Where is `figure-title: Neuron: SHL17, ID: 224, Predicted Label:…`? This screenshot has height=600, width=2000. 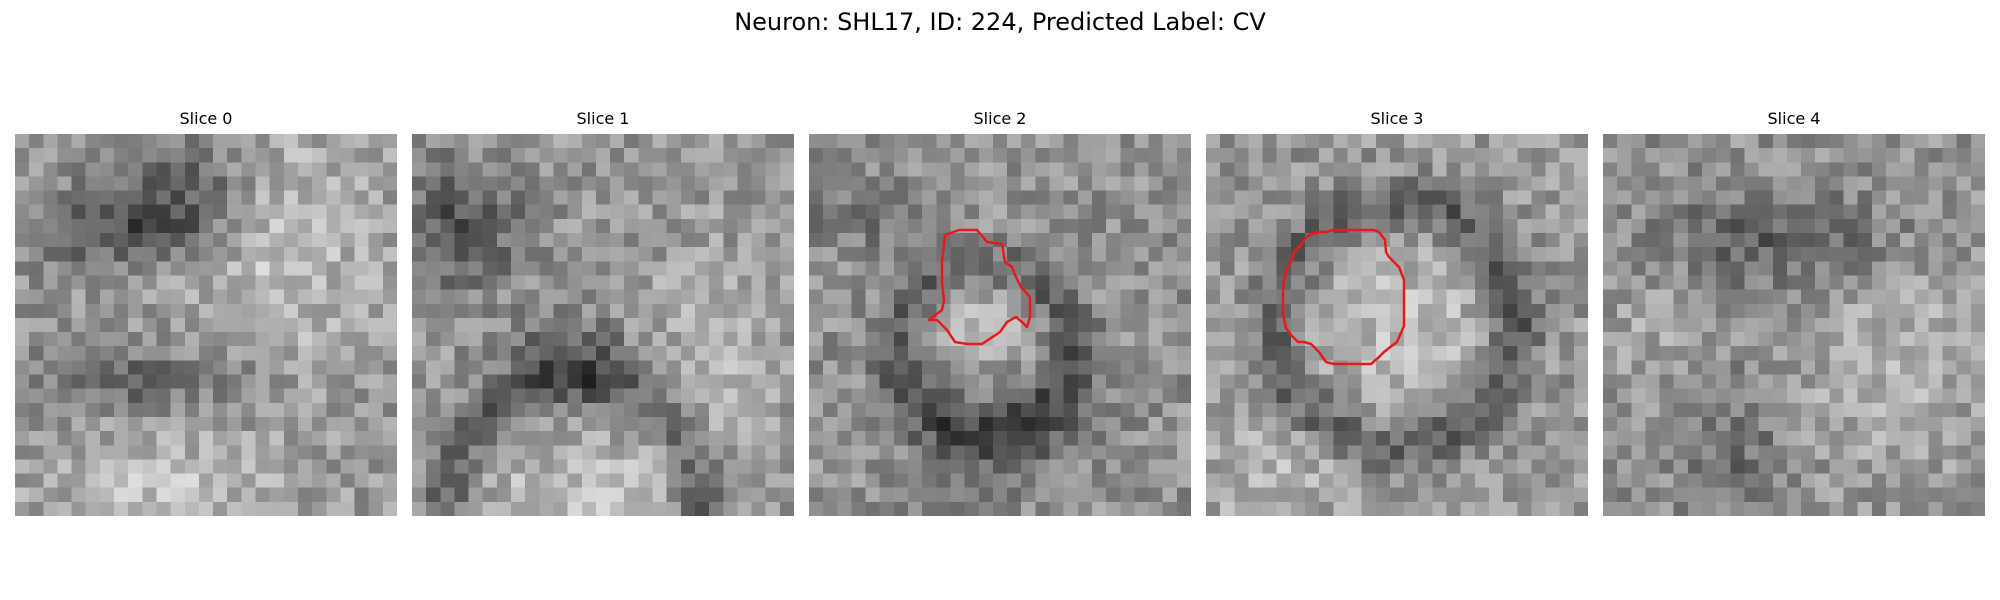 figure-title: Neuron: SHL17, ID: 224, Predicted Label:… is located at coordinates (1000, 22).